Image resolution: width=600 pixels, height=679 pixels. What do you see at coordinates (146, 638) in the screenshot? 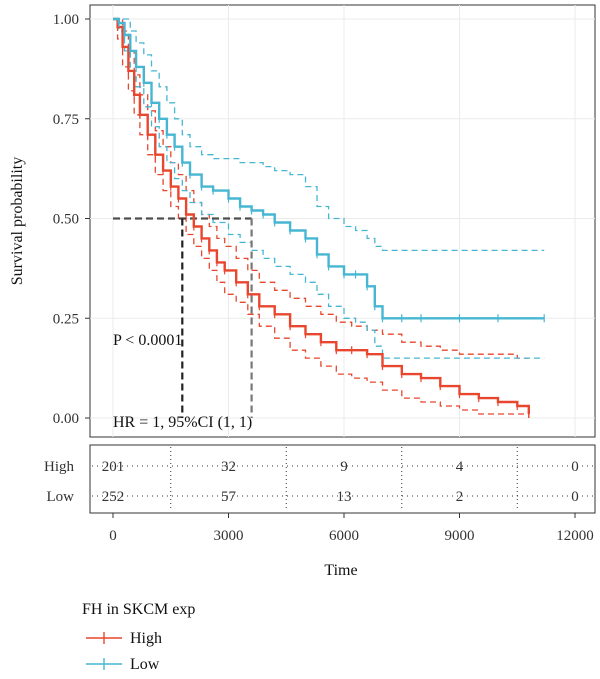
I see `legend-label-high: High` at bounding box center [146, 638].